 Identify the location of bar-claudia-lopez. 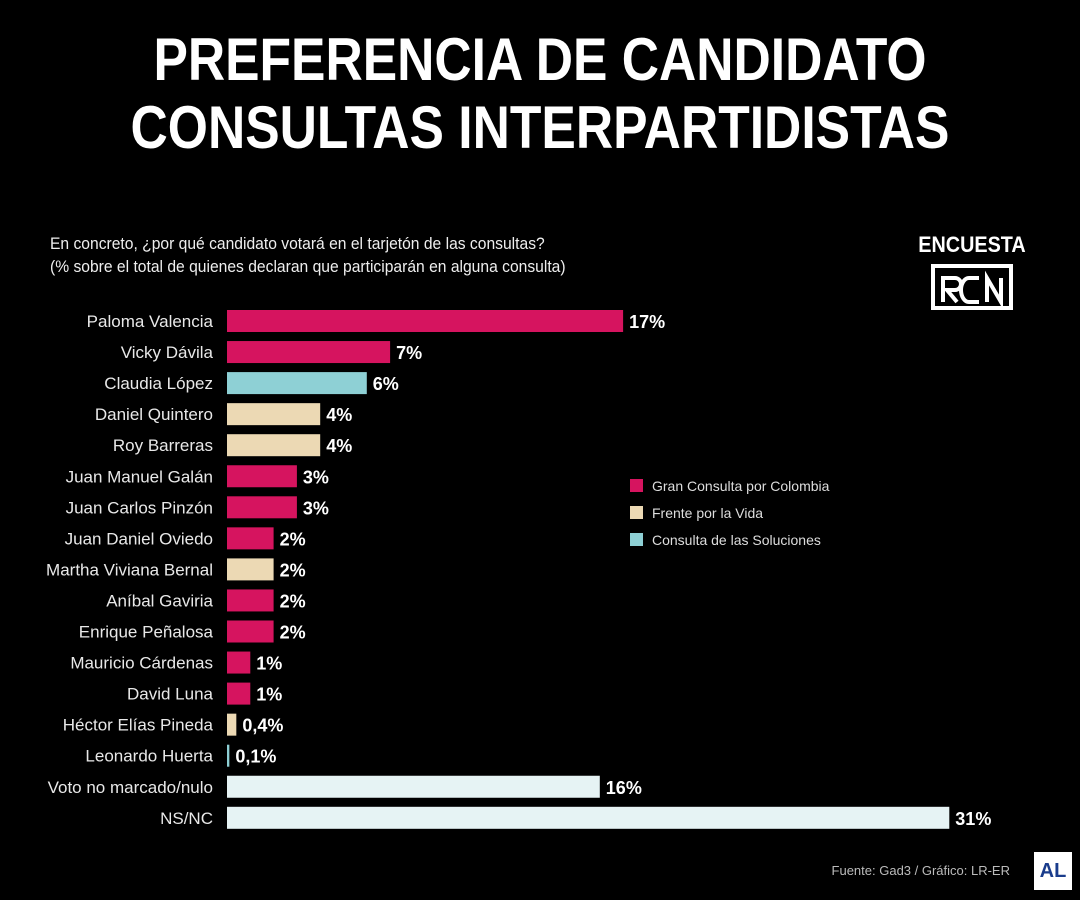
(297, 383).